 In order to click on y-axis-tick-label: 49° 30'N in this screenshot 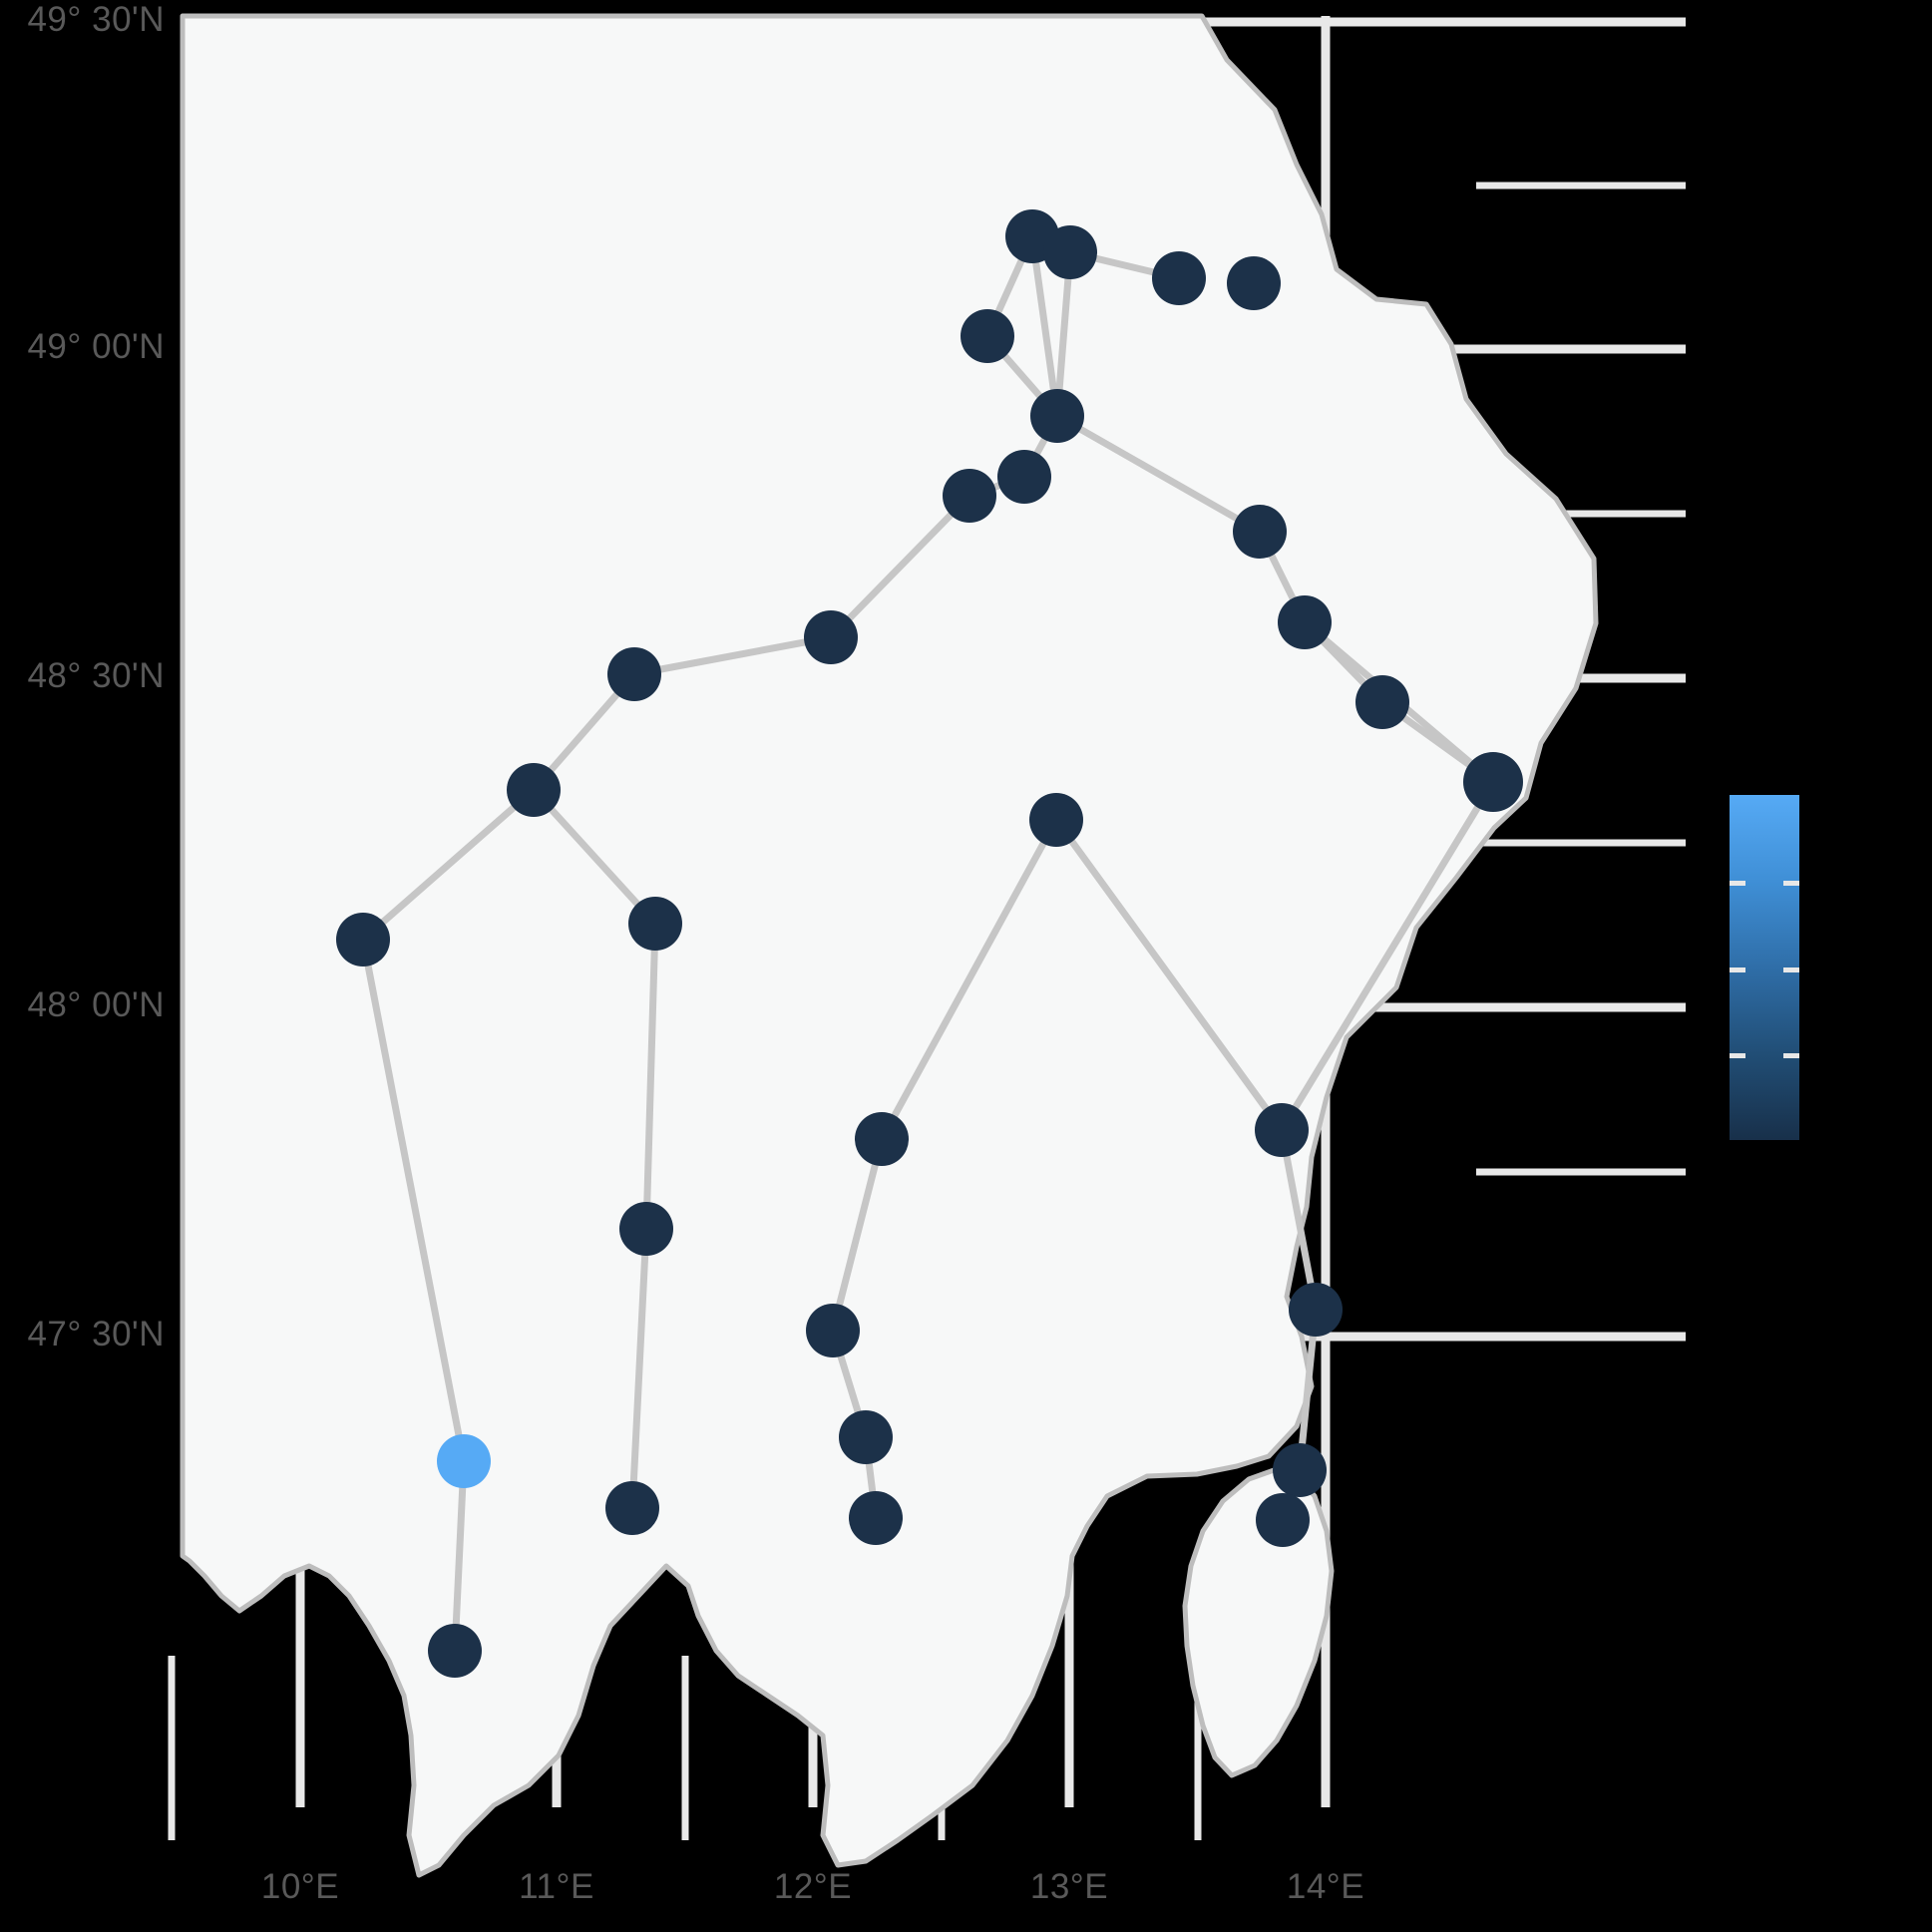, I will do `click(96, 20)`.